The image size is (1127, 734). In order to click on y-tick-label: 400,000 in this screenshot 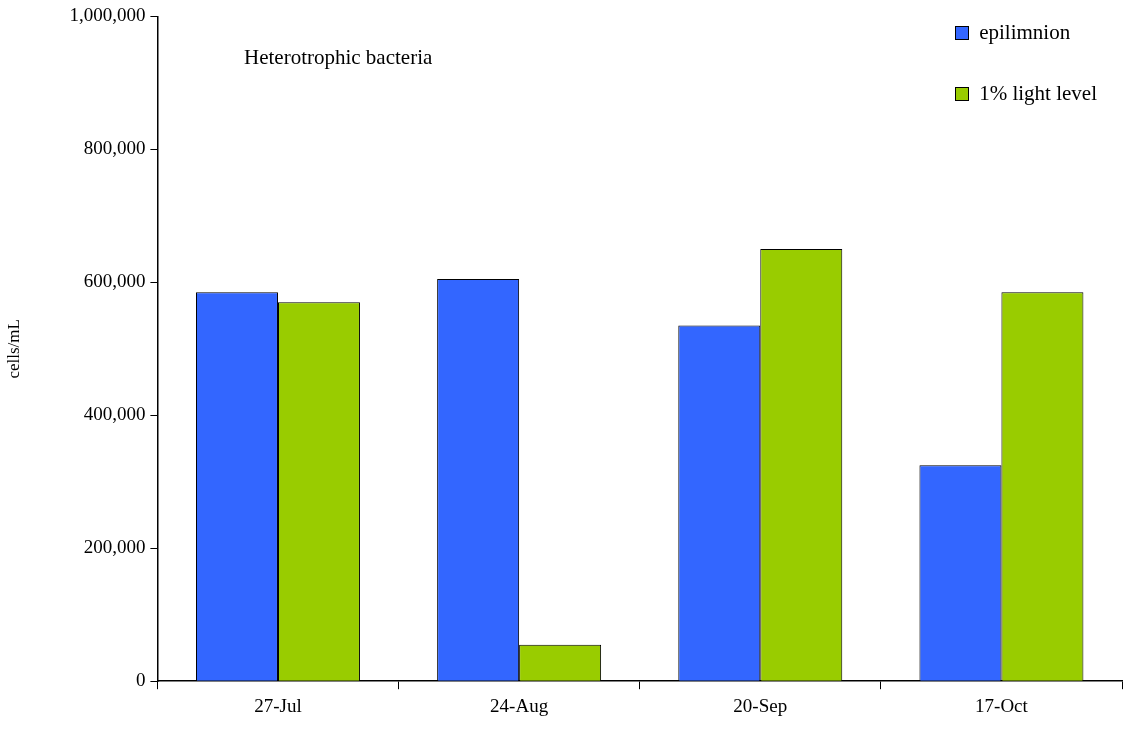, I will do `click(114, 414)`.